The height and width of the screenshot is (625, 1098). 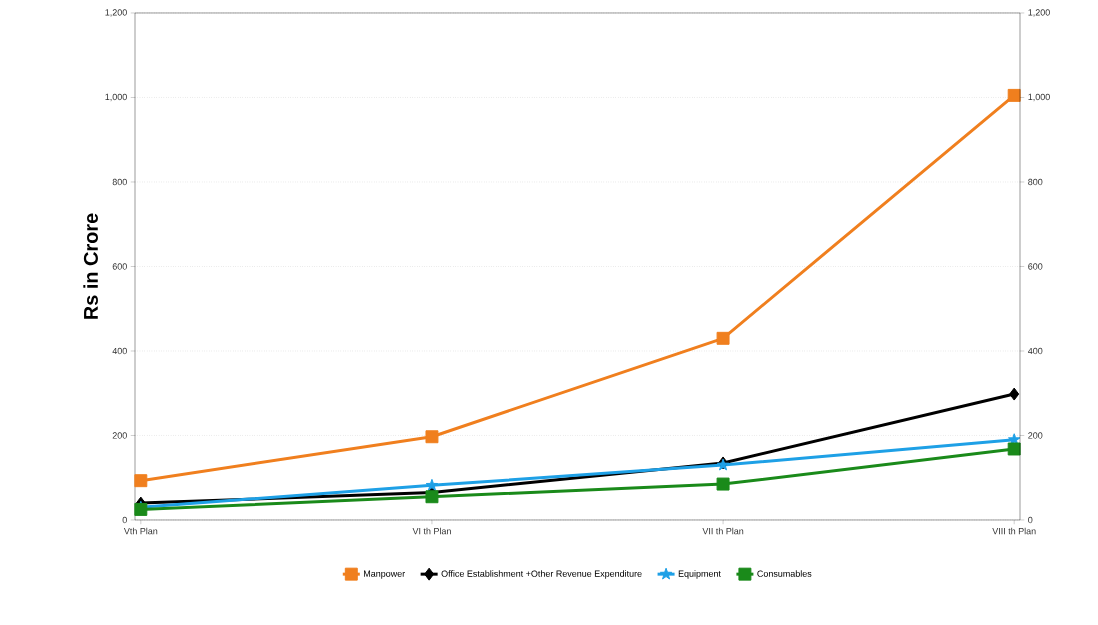 What do you see at coordinates (119, 351) in the screenshot?
I see `y-tick-label: 400` at bounding box center [119, 351].